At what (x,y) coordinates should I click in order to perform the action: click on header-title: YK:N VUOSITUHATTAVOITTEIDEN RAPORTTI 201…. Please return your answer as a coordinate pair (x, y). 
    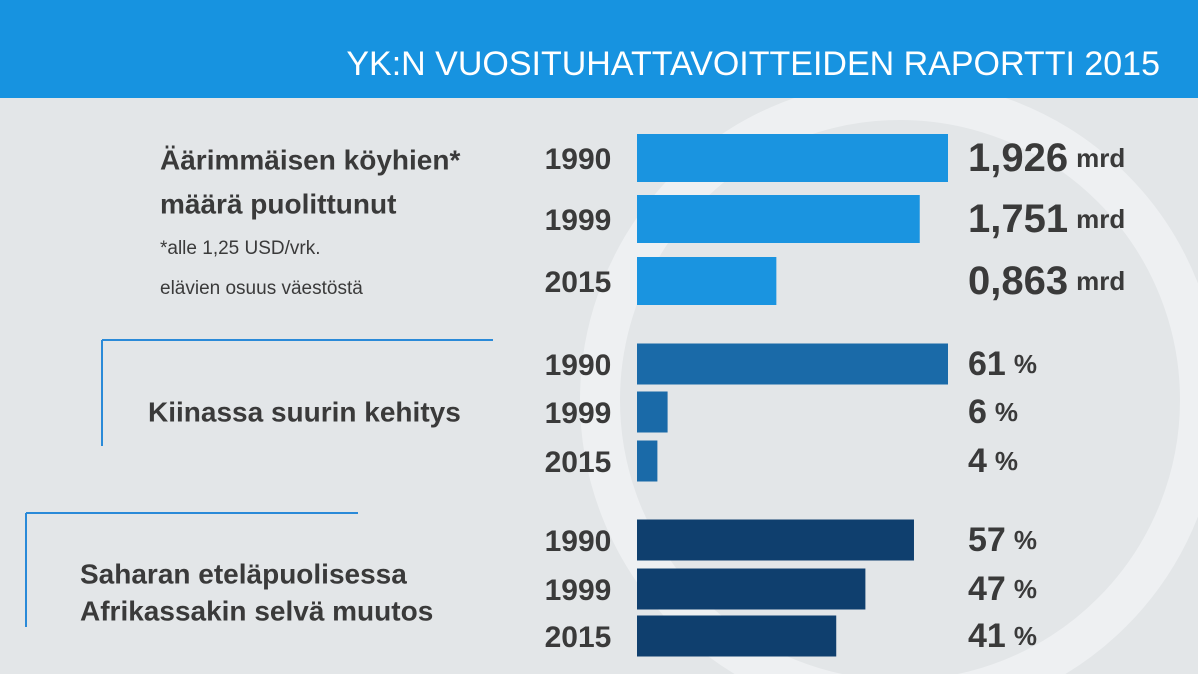
    Looking at the image, I should click on (753, 64).